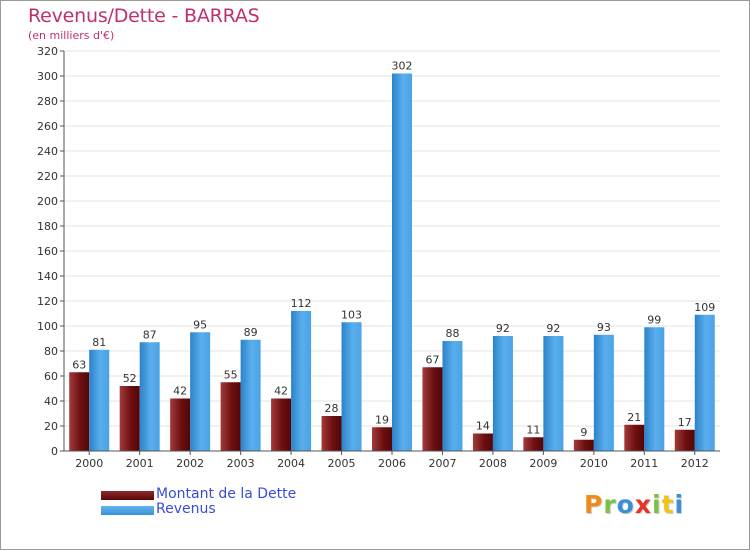 The height and width of the screenshot is (550, 750). I want to click on y-tick-label: 160, so click(47, 251).